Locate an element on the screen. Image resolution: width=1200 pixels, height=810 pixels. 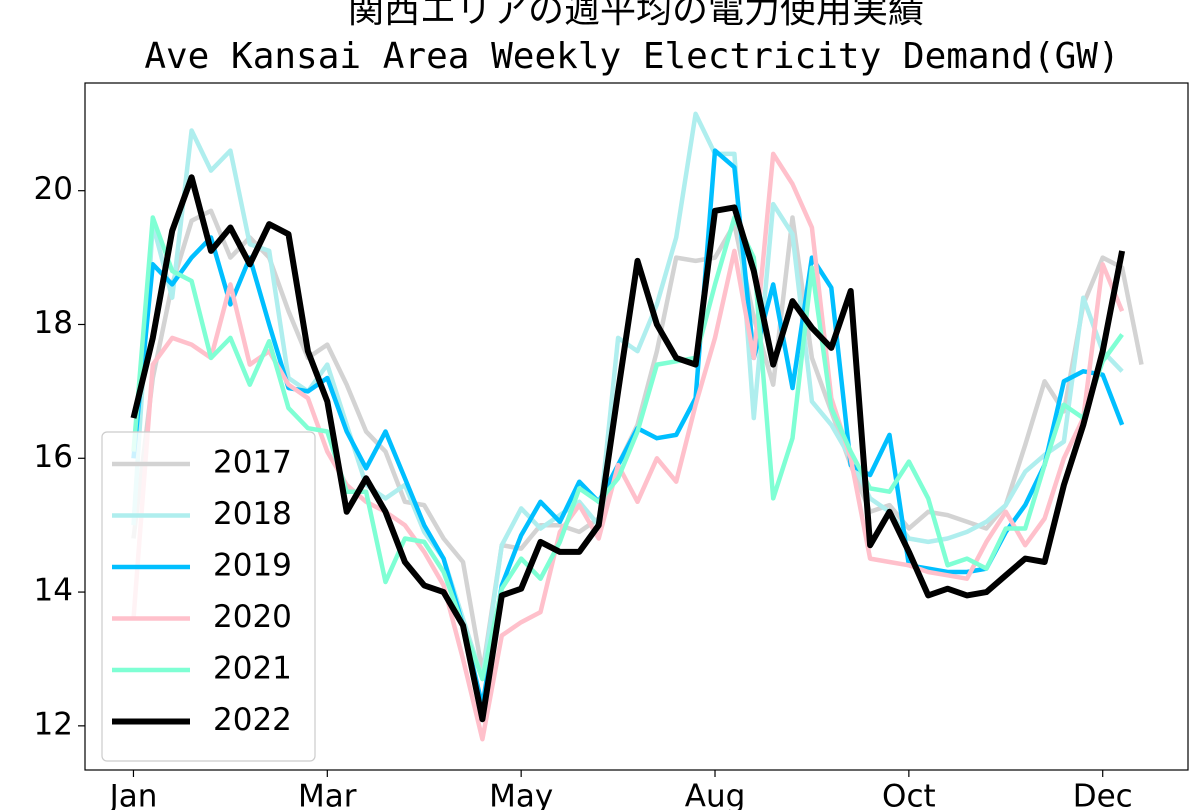
y-tick-label: 16 is located at coordinates (53, 457).